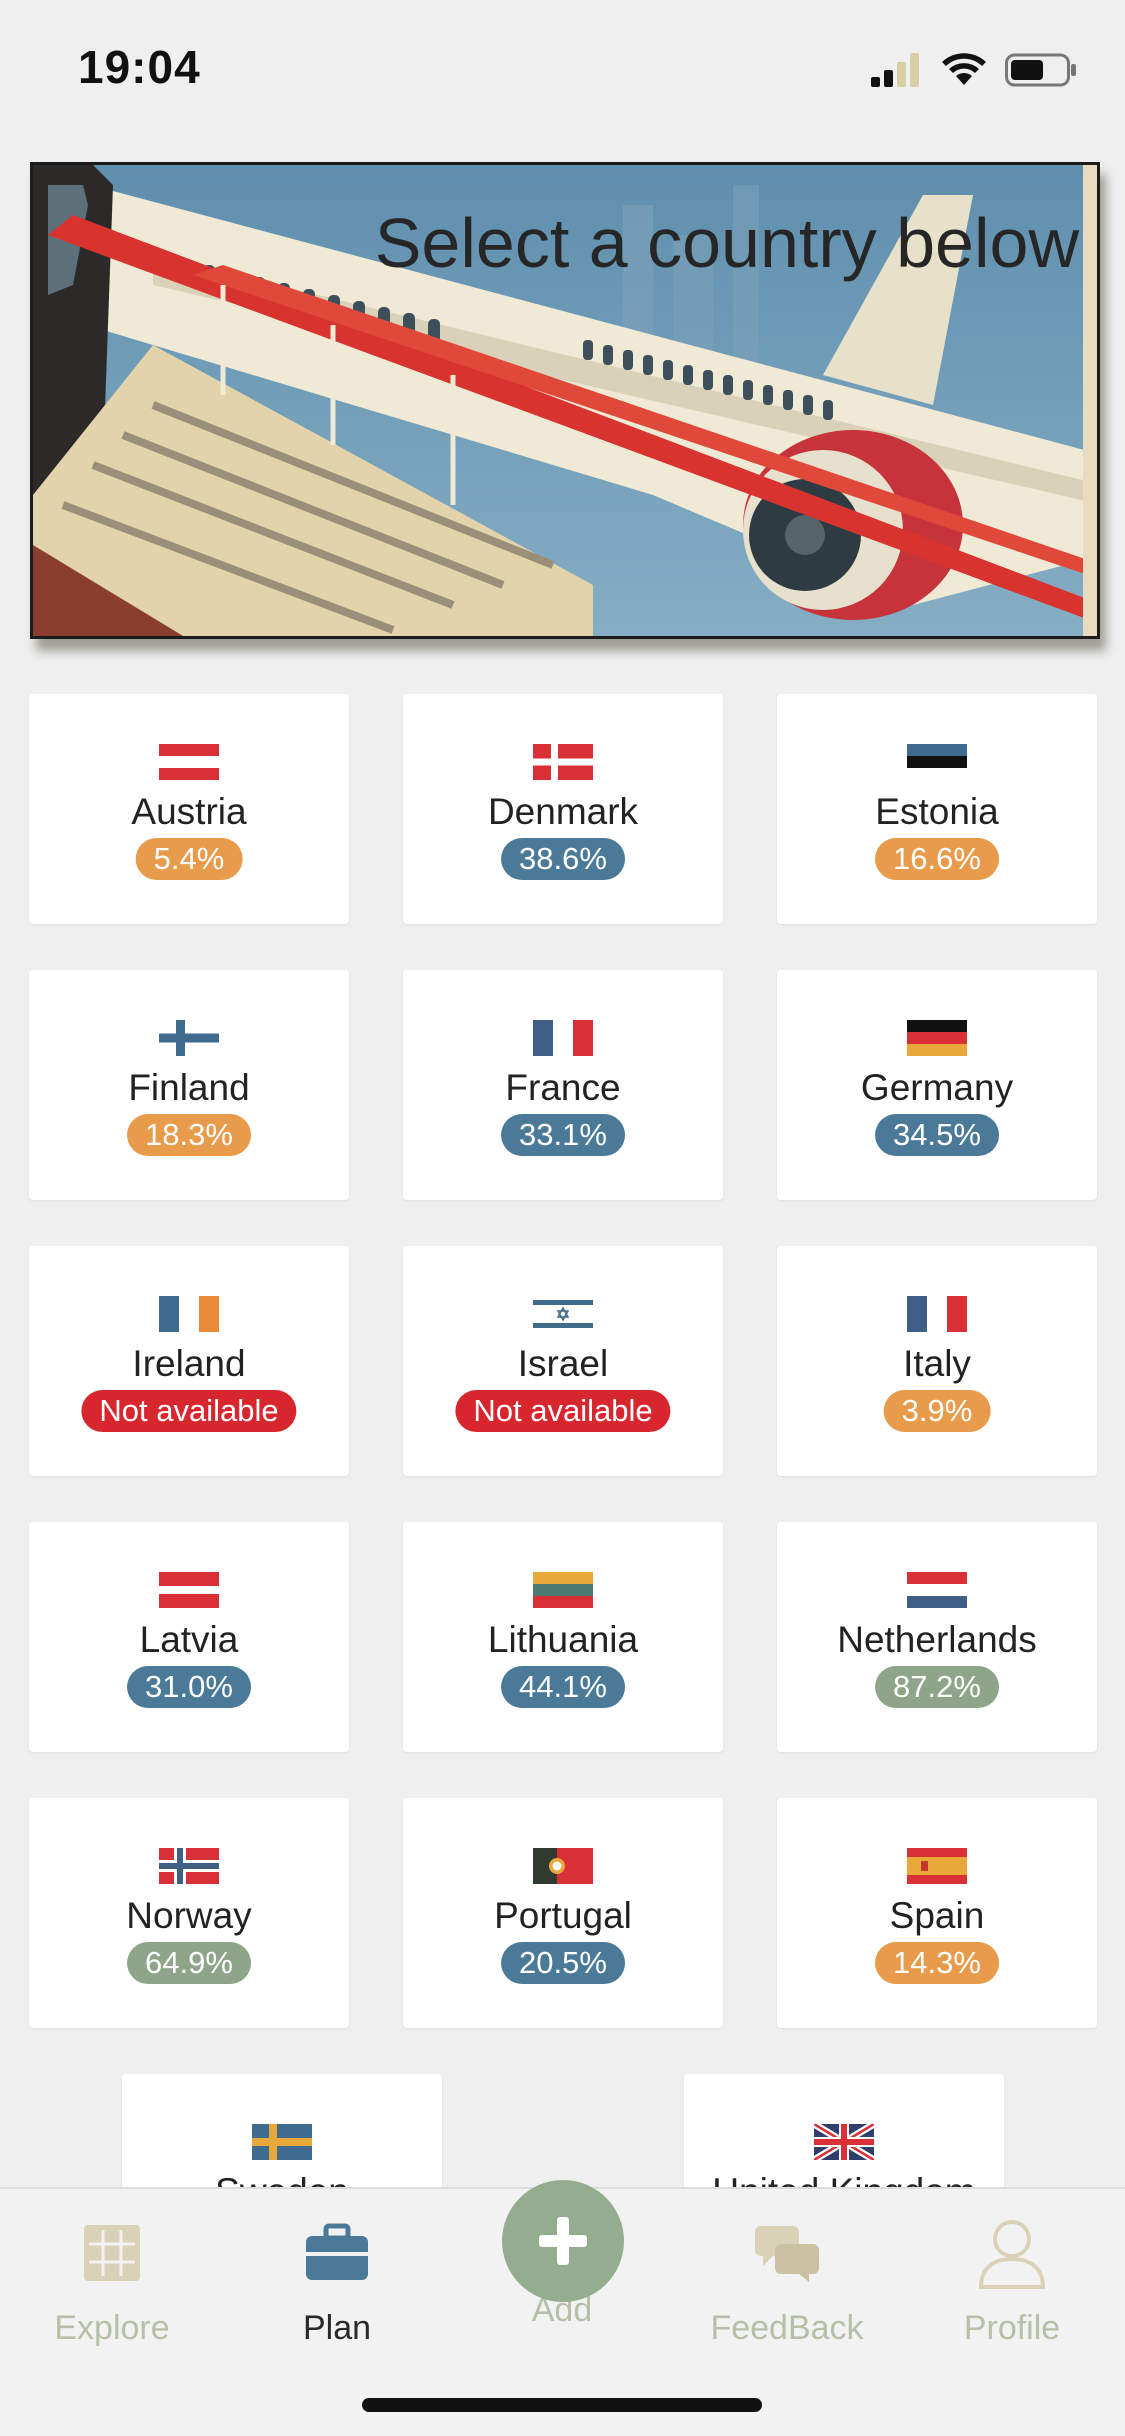 The width and height of the screenshot is (1125, 2436). What do you see at coordinates (563, 1087) in the screenshot?
I see `country-name: France` at bounding box center [563, 1087].